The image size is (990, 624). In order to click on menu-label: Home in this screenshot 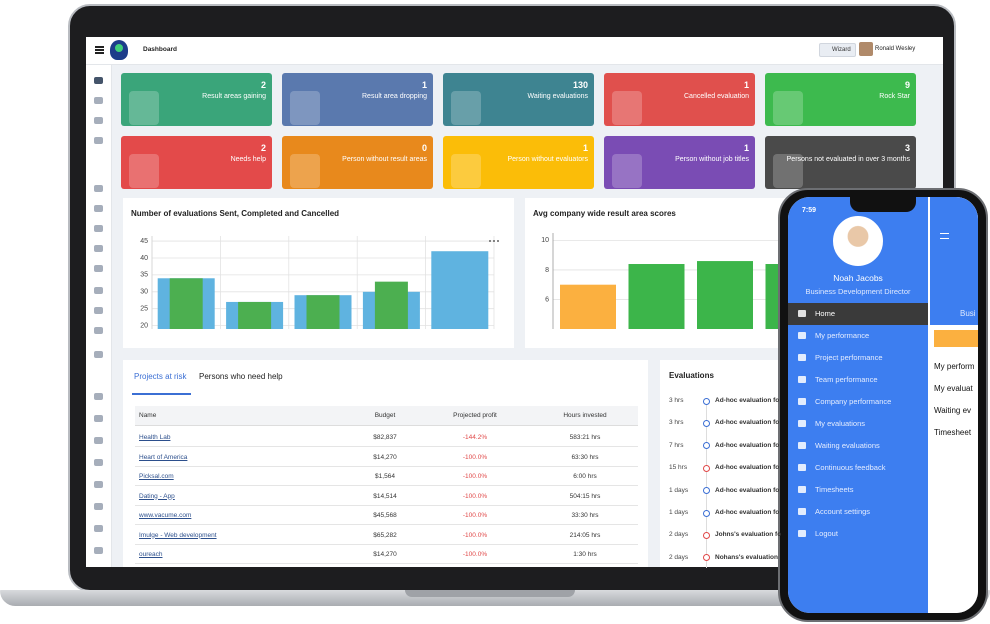, I will do `click(825, 313)`.